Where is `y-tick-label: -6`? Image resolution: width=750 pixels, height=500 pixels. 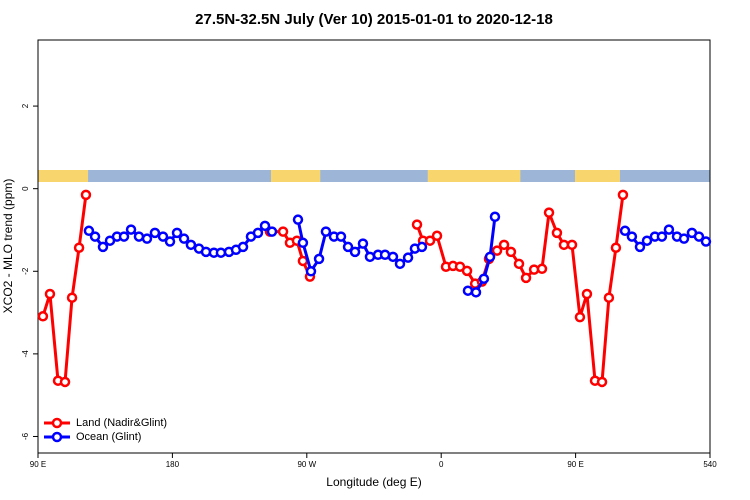 y-tick-label: -6 is located at coordinates (25, 436).